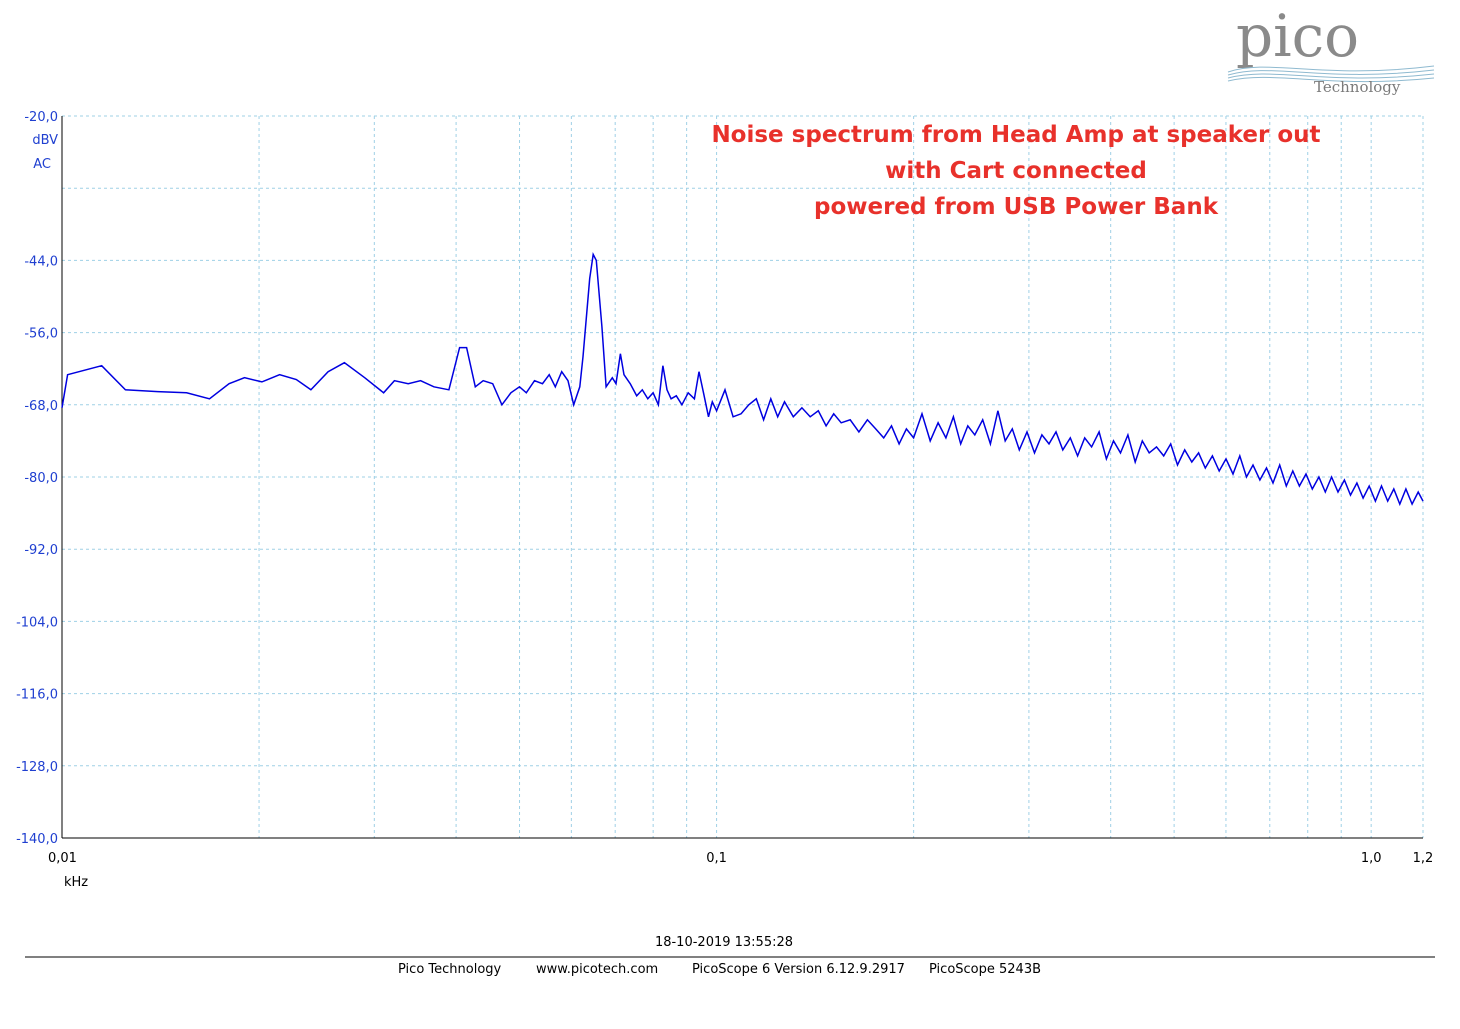 The height and width of the screenshot is (1029, 1460). I want to click on footer-company: Pico Technology, so click(450, 969).